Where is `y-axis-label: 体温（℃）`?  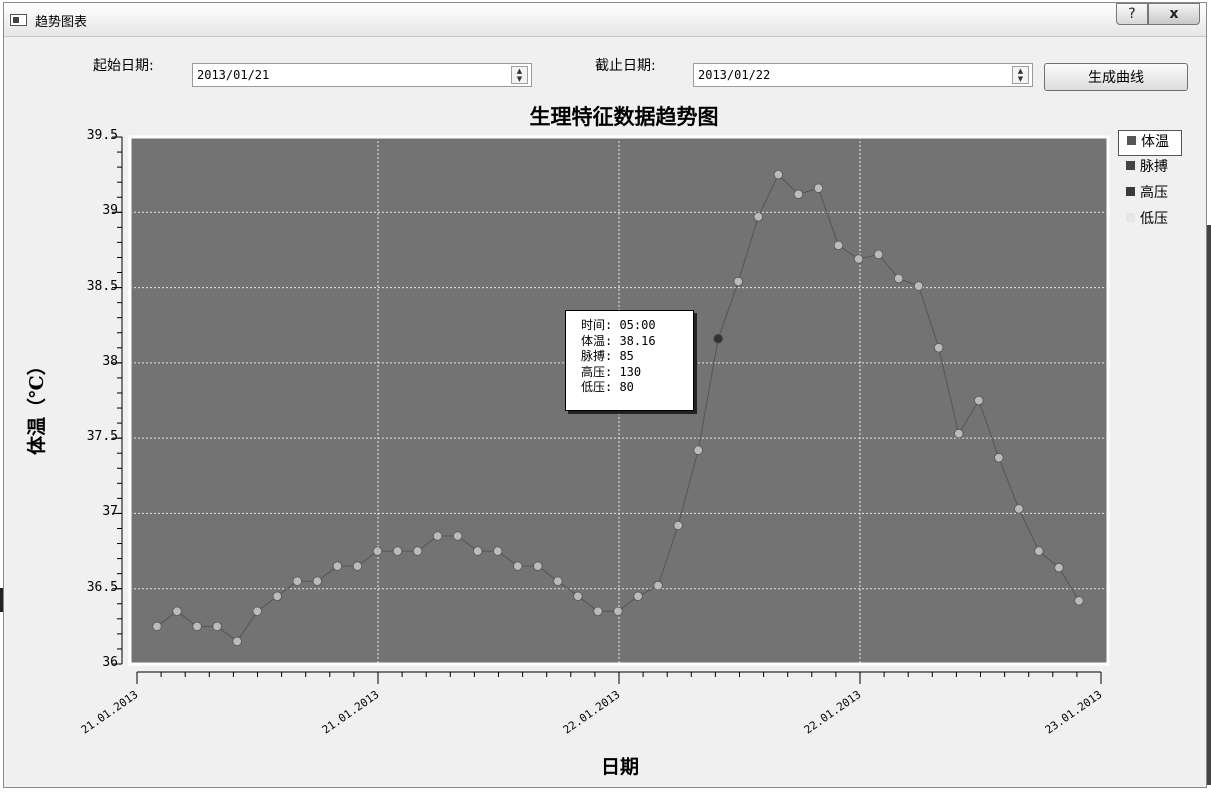 y-axis-label: 体温（℃） is located at coordinates (37, 405).